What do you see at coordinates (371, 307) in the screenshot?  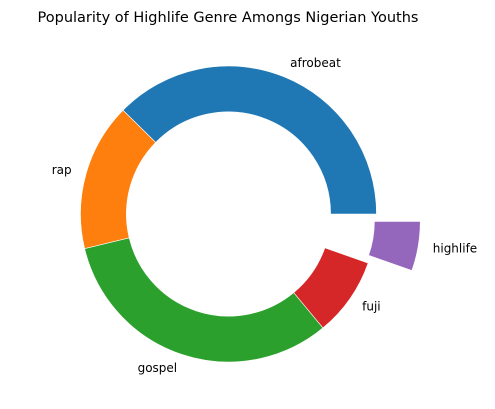 I see `slice-label-fuji: fuji` at bounding box center [371, 307].